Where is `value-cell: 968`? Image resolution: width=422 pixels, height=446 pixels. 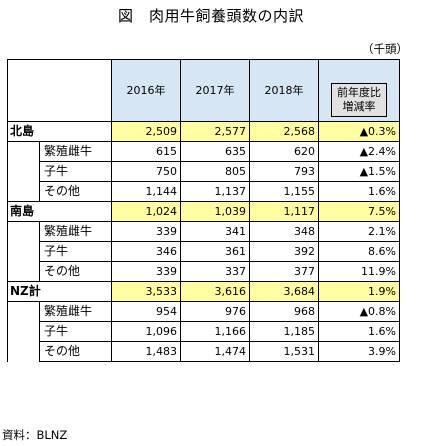 value-cell: 968 is located at coordinates (284, 311).